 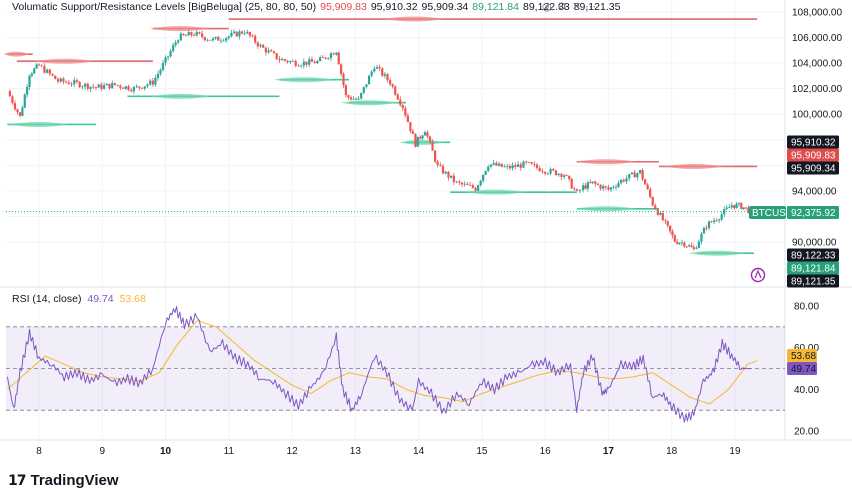 I want to click on rsi-tick-label: 80.00, so click(x=806, y=307).